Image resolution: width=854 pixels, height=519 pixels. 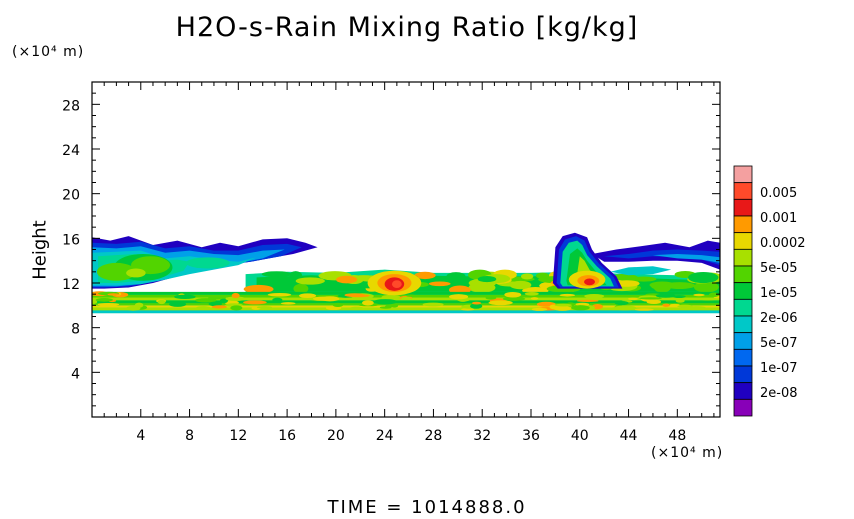 What do you see at coordinates (75, 374) in the screenshot?
I see `y-tick-label: 4` at bounding box center [75, 374].